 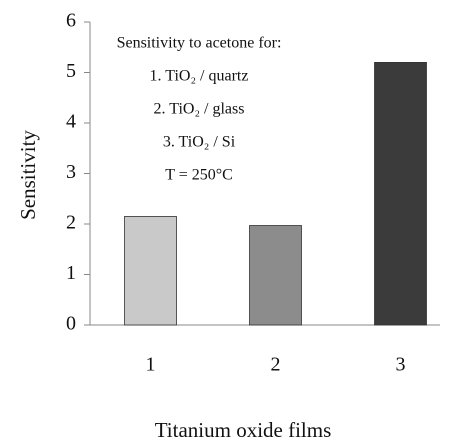 What do you see at coordinates (199, 109) in the screenshot?
I see `annotation: 2. TiO₂ / glass` at bounding box center [199, 109].